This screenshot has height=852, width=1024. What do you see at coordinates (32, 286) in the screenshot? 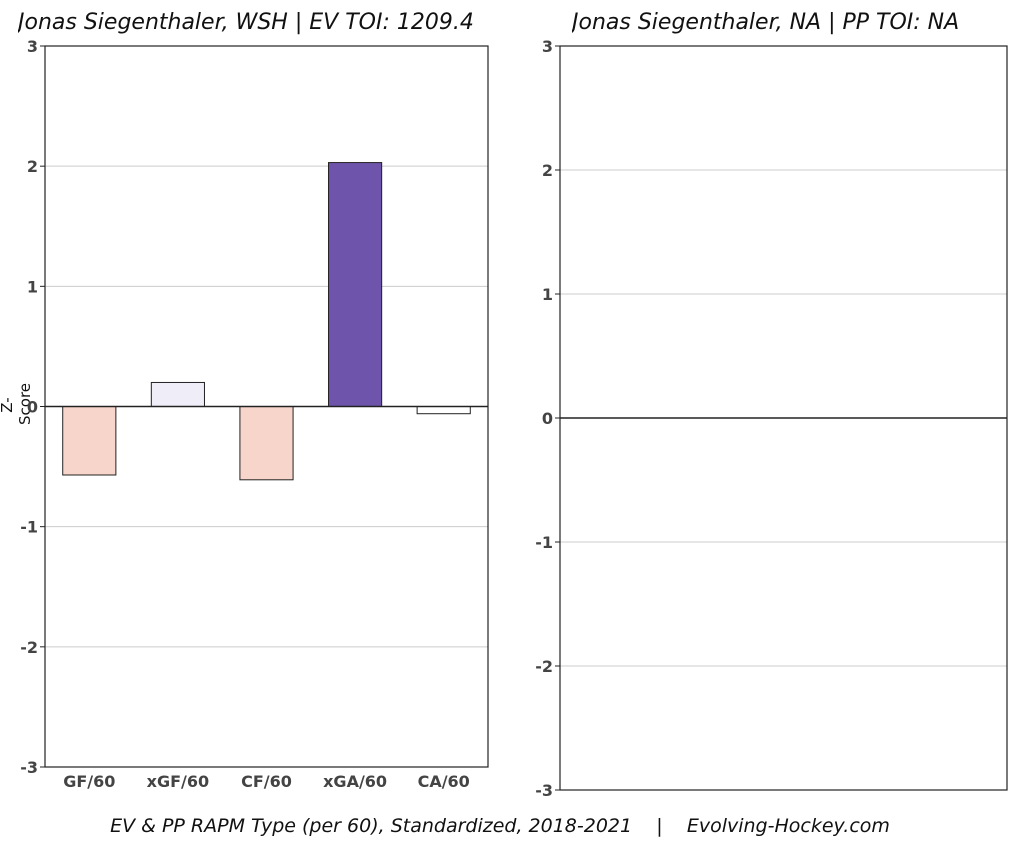
I see `ev-y-tick-label: 1` at bounding box center [32, 286].